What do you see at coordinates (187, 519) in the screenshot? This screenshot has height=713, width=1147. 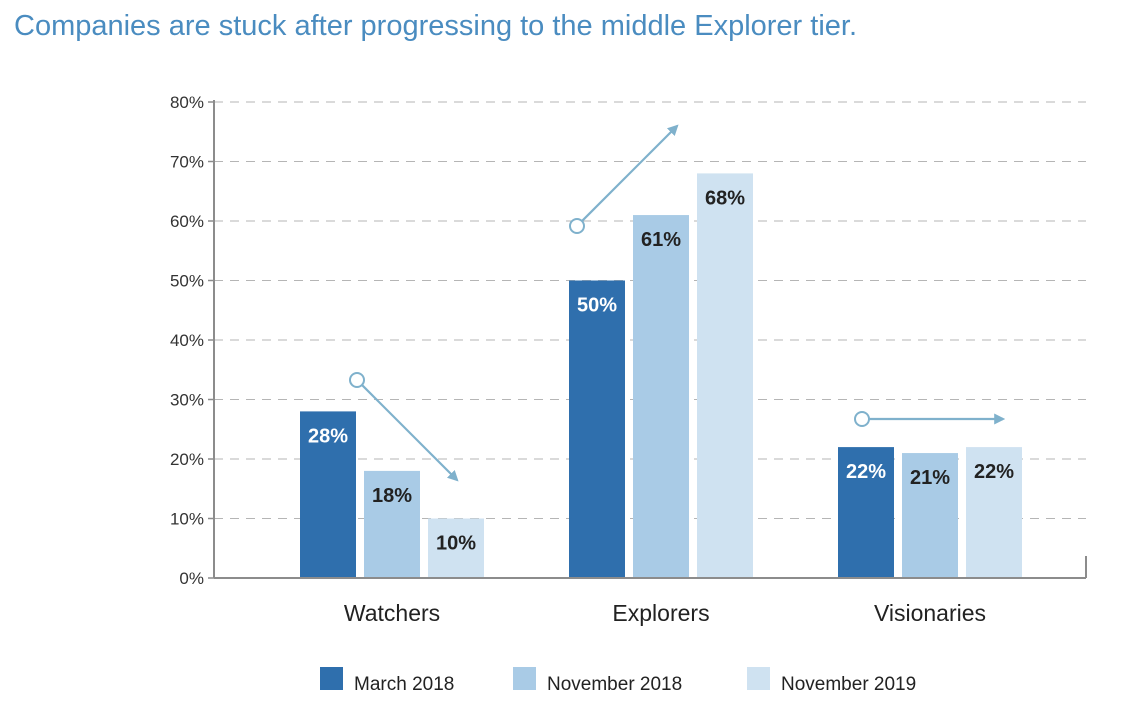 I see `y-tick-label: 10%` at bounding box center [187, 519].